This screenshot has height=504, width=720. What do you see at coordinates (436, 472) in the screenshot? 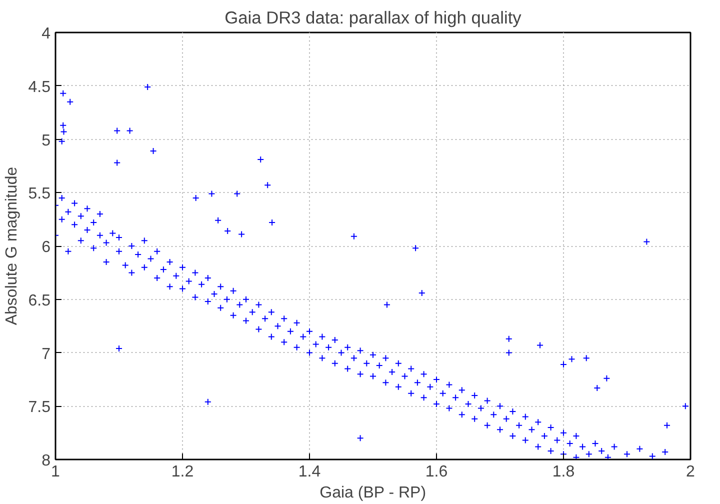
I see `x-tick-label: 1.6` at bounding box center [436, 472].